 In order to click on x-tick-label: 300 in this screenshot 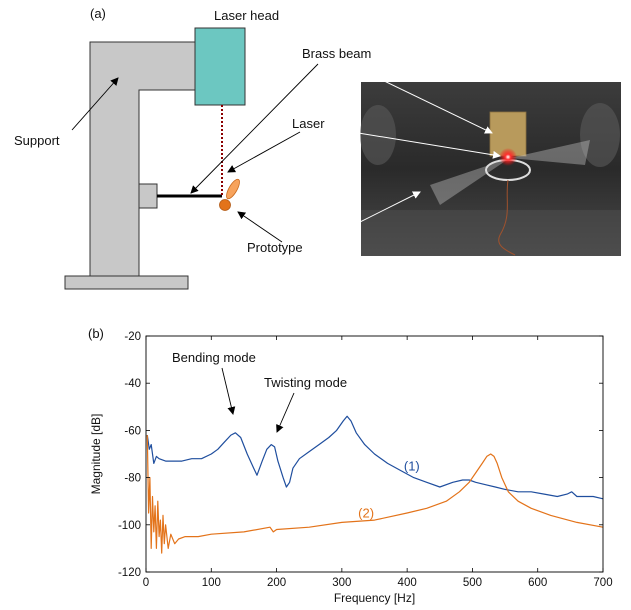, I will do `click(341, 583)`.